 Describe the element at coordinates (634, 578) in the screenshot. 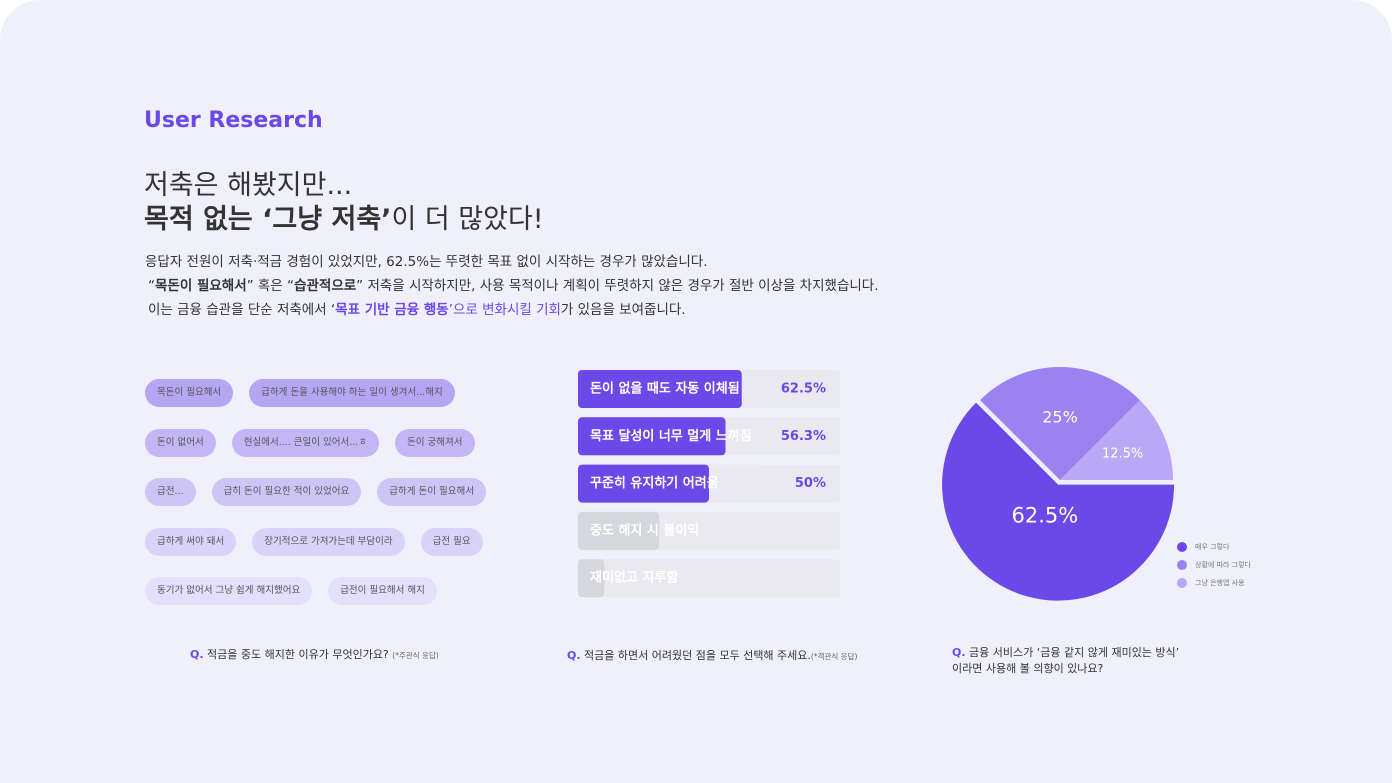

I see `bar-label: 재미없고 지루함` at that location.